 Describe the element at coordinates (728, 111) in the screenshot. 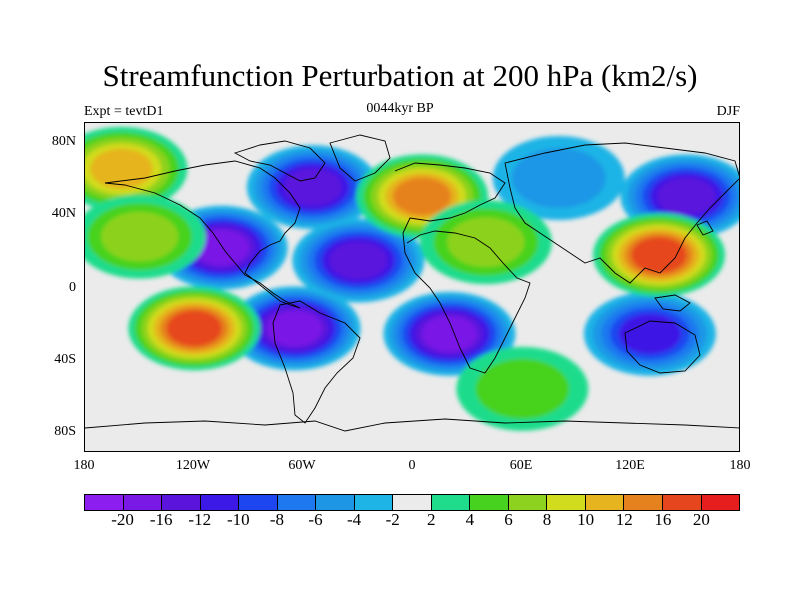

I see `season-label: DJF` at that location.